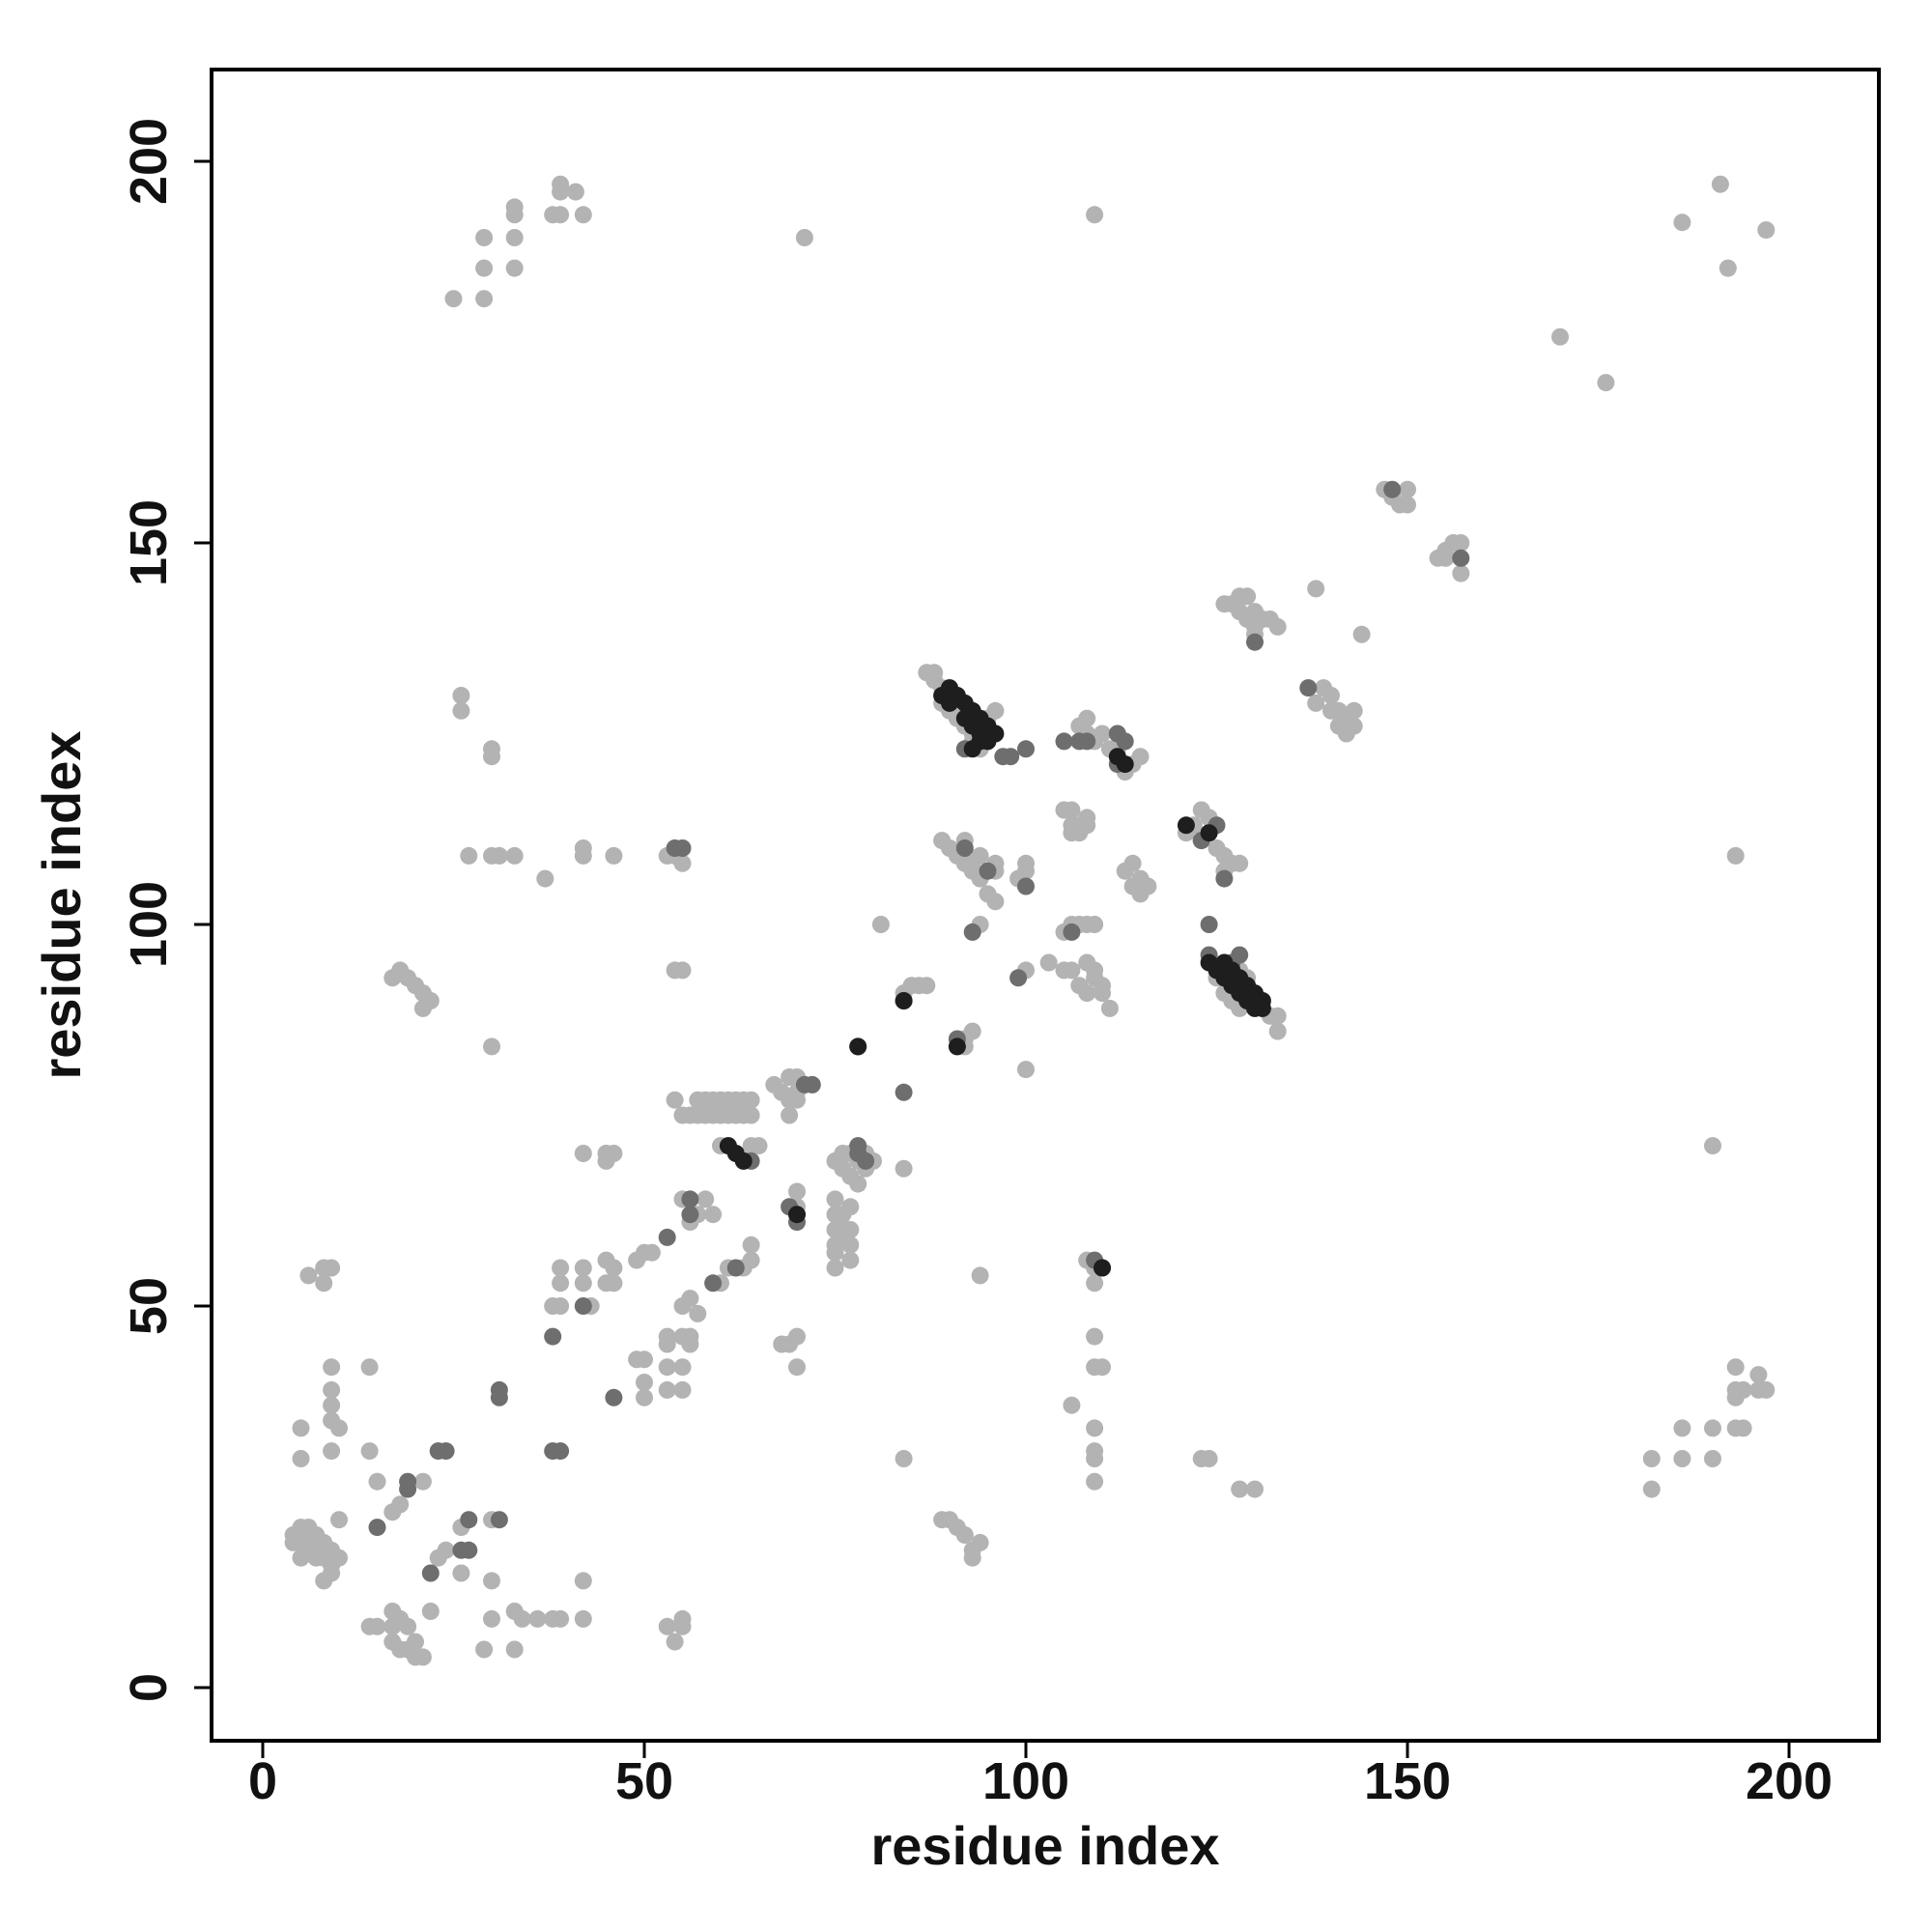 This screenshot has height=1932, width=1932. Describe the element at coordinates (149, 161) in the screenshot. I see `y-tick-label: 200` at that location.